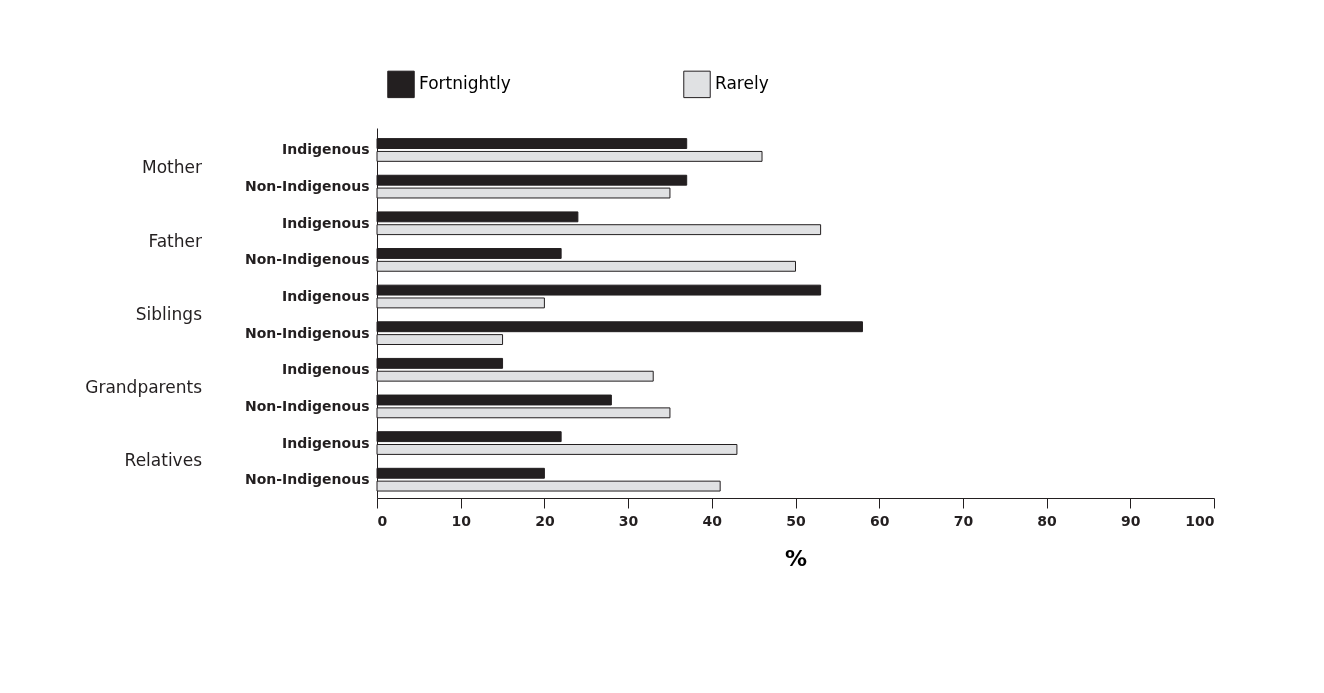 Image resolution: width=1324 pixels, height=693 pixels. I want to click on text: Grandparents, so click(144, 387).